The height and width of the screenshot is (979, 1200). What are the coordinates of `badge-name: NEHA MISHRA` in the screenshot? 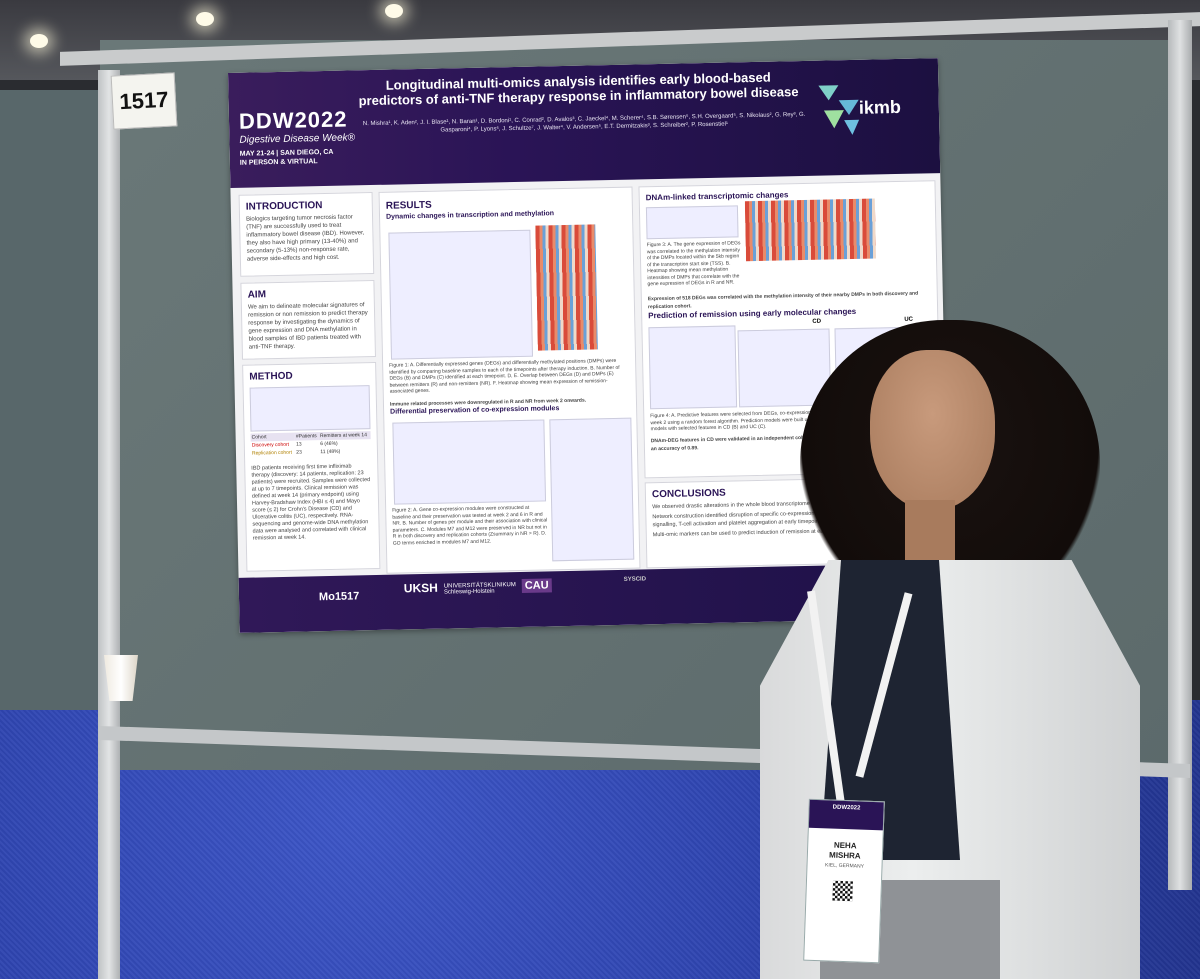 It's located at (845, 851).